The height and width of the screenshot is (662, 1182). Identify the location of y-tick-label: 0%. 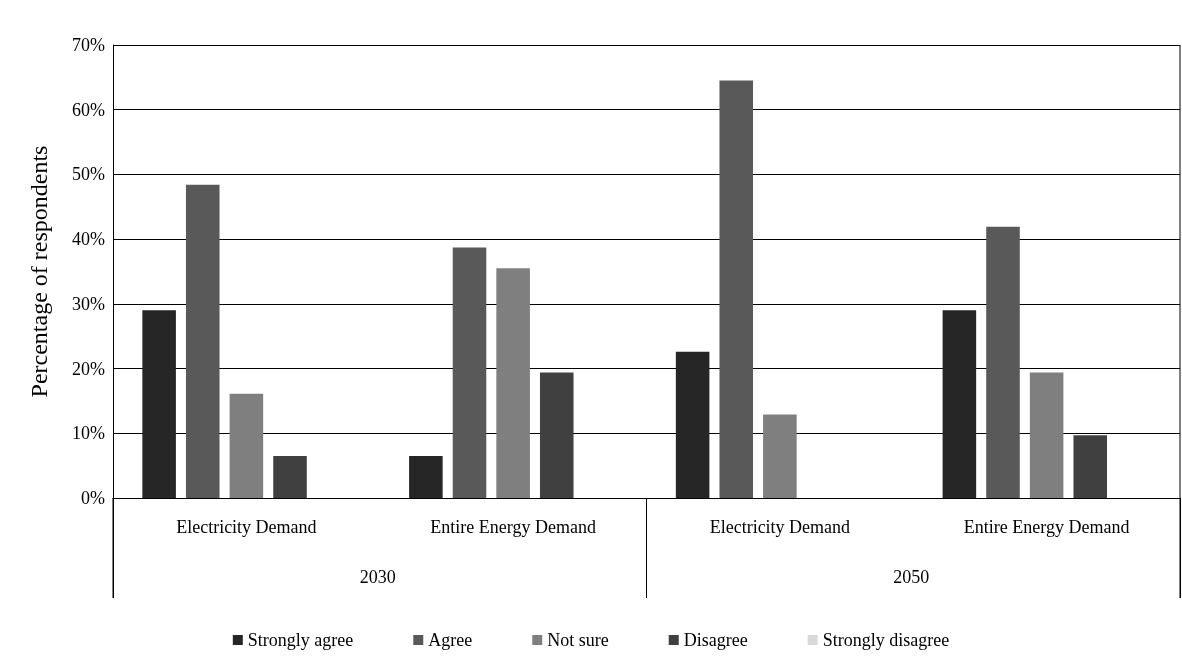
(93, 498).